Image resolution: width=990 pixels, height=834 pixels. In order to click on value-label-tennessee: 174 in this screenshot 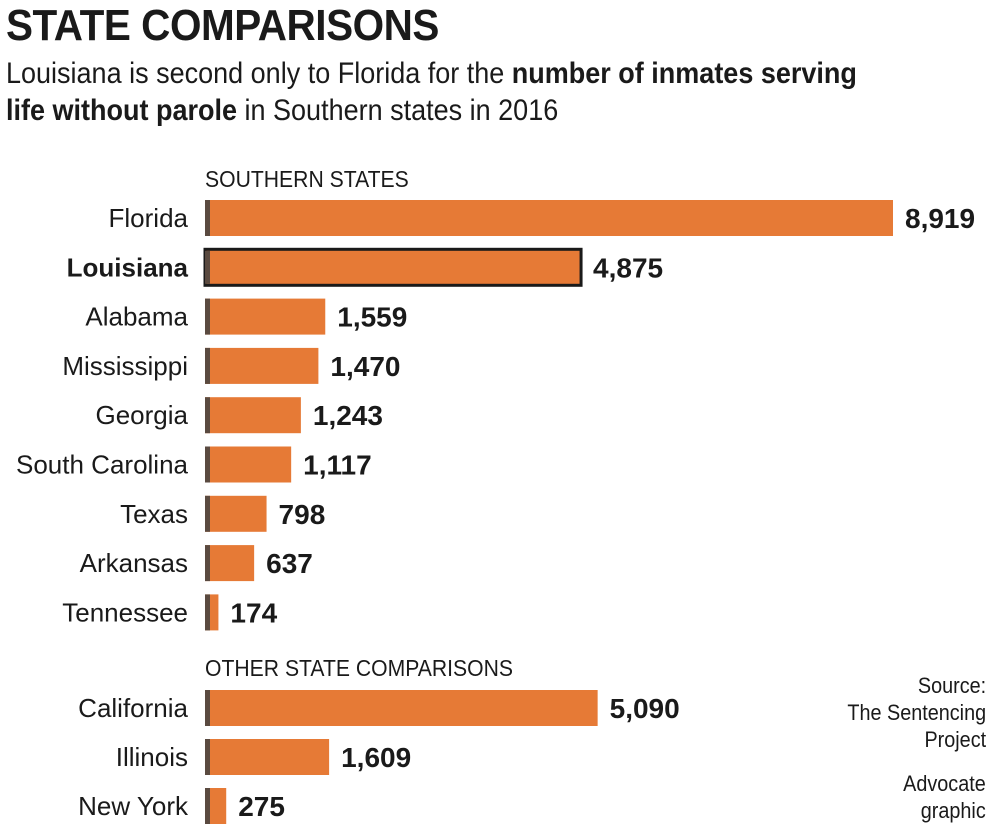, I will do `click(253, 612)`.